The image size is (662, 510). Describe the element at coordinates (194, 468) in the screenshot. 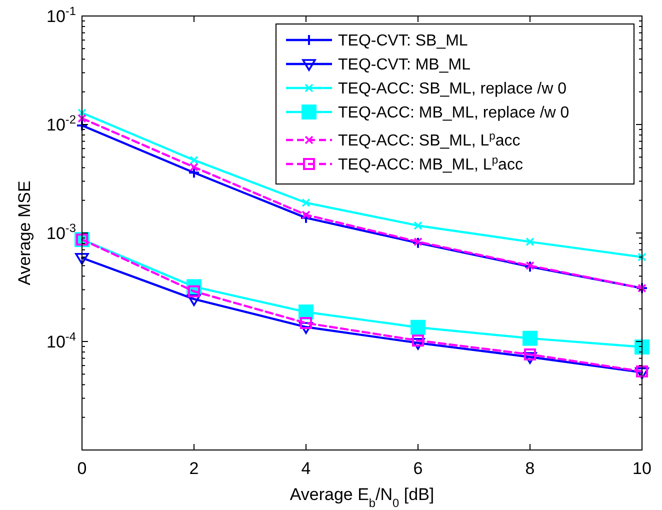

I see `x-tick-label: 2` at that location.